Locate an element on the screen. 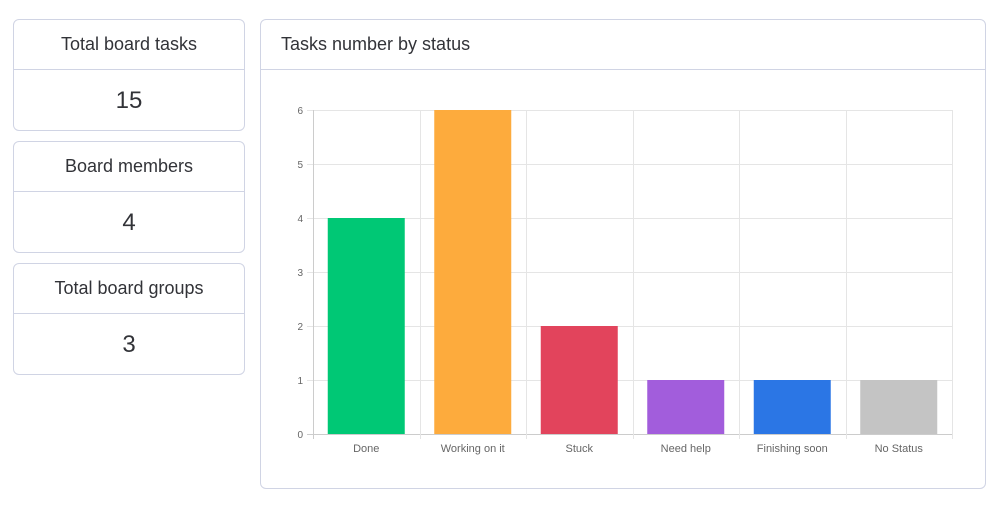 The height and width of the screenshot is (508, 998). y-tick-label: 3 is located at coordinates (300, 273).